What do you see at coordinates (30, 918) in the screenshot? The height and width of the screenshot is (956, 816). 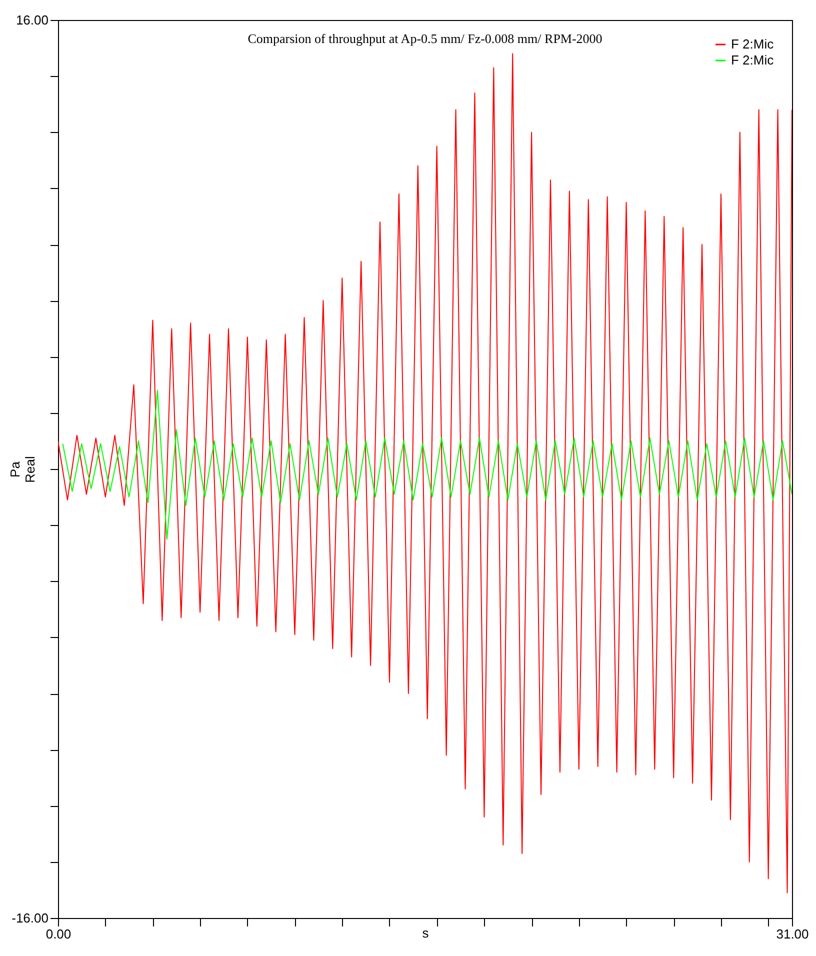 I see `y-tick-label: -16.00` at bounding box center [30, 918].